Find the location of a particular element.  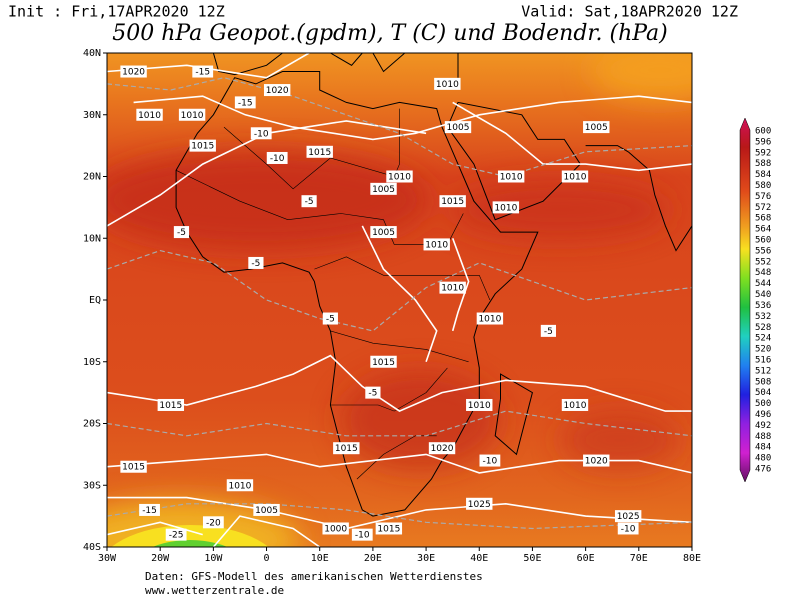

colorbar-label: 568 is located at coordinates (763, 219).